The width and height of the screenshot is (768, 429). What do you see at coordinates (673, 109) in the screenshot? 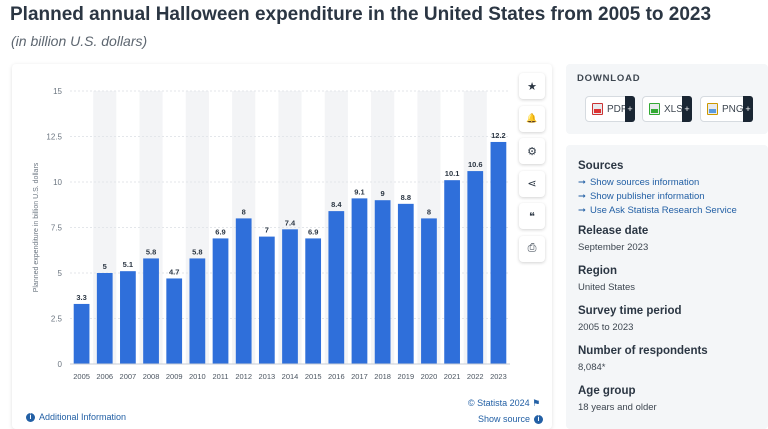
I see `xls-label: XLS` at bounding box center [673, 109].